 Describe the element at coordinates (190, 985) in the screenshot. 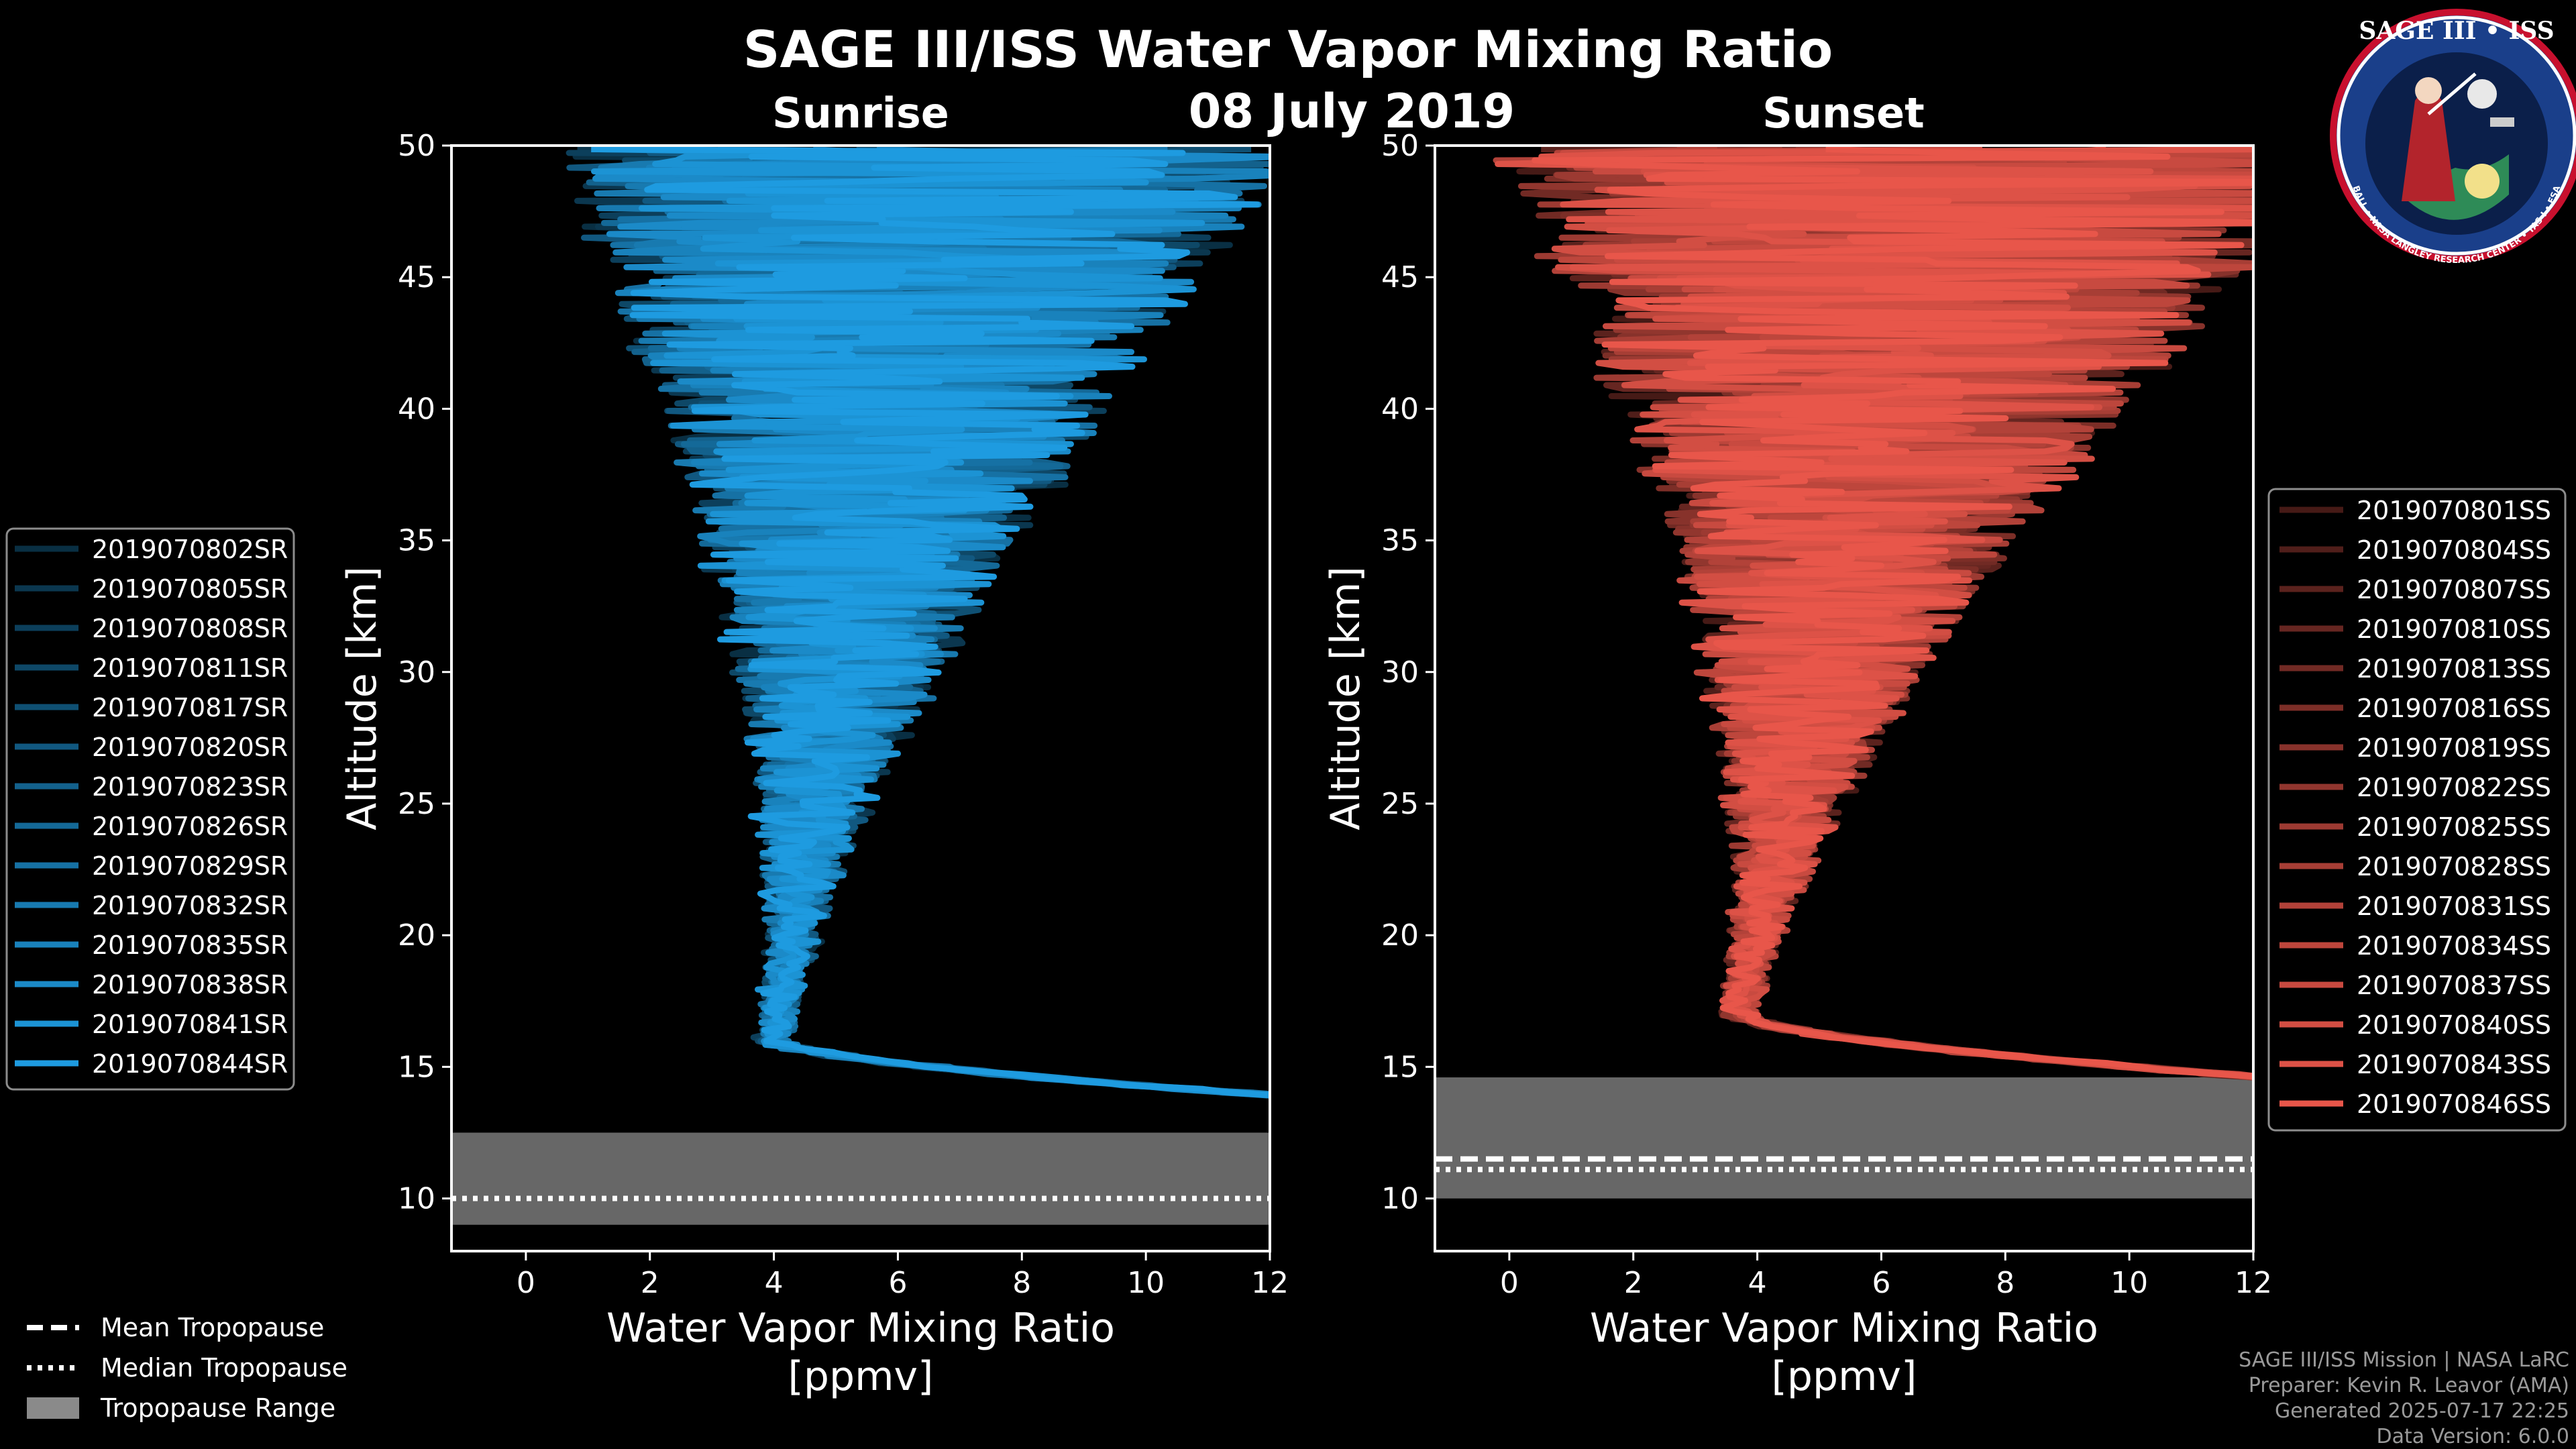

I see `legend-label-2019070838SR: 2019070838SR` at that location.